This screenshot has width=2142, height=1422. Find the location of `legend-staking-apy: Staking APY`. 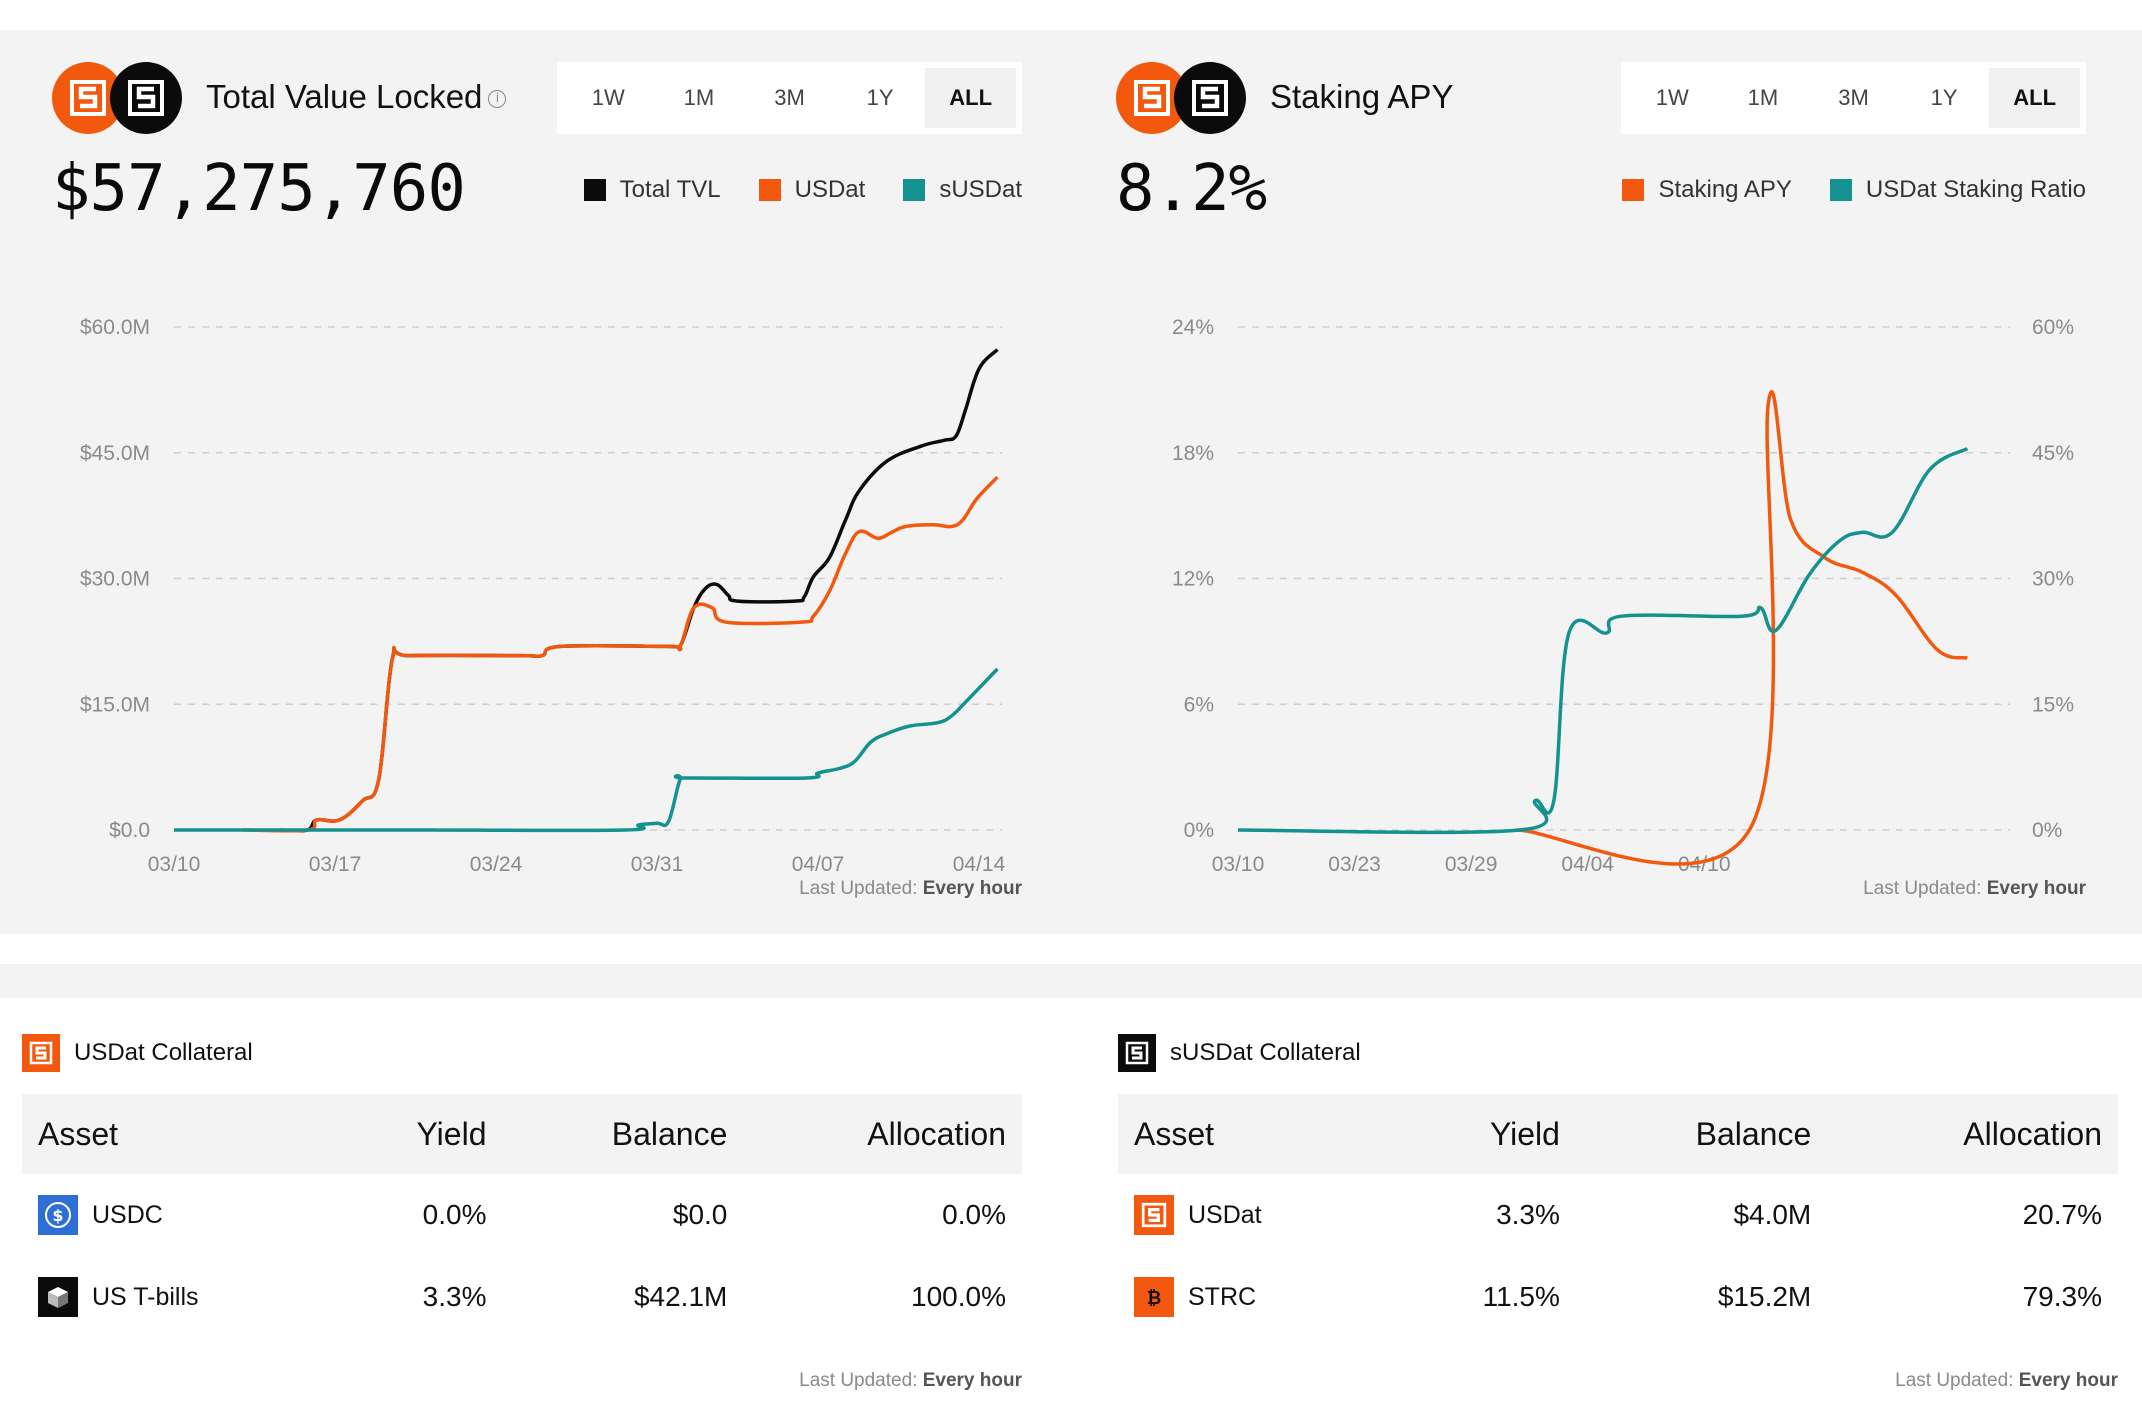

legend-staking-apy: Staking APY is located at coordinates (1707, 190).